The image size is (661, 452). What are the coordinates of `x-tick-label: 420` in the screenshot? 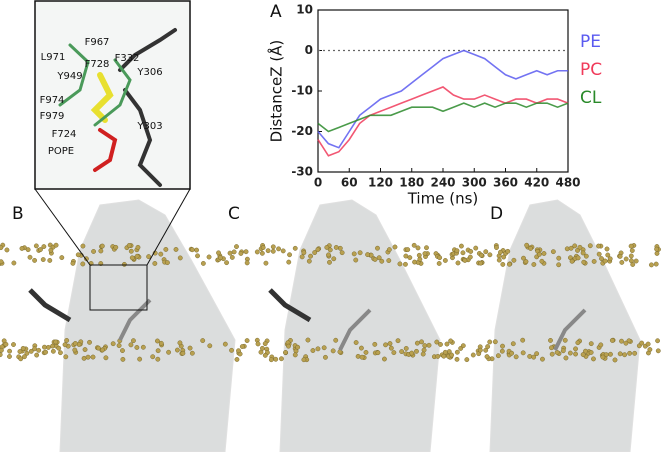 It's located at (536, 183).